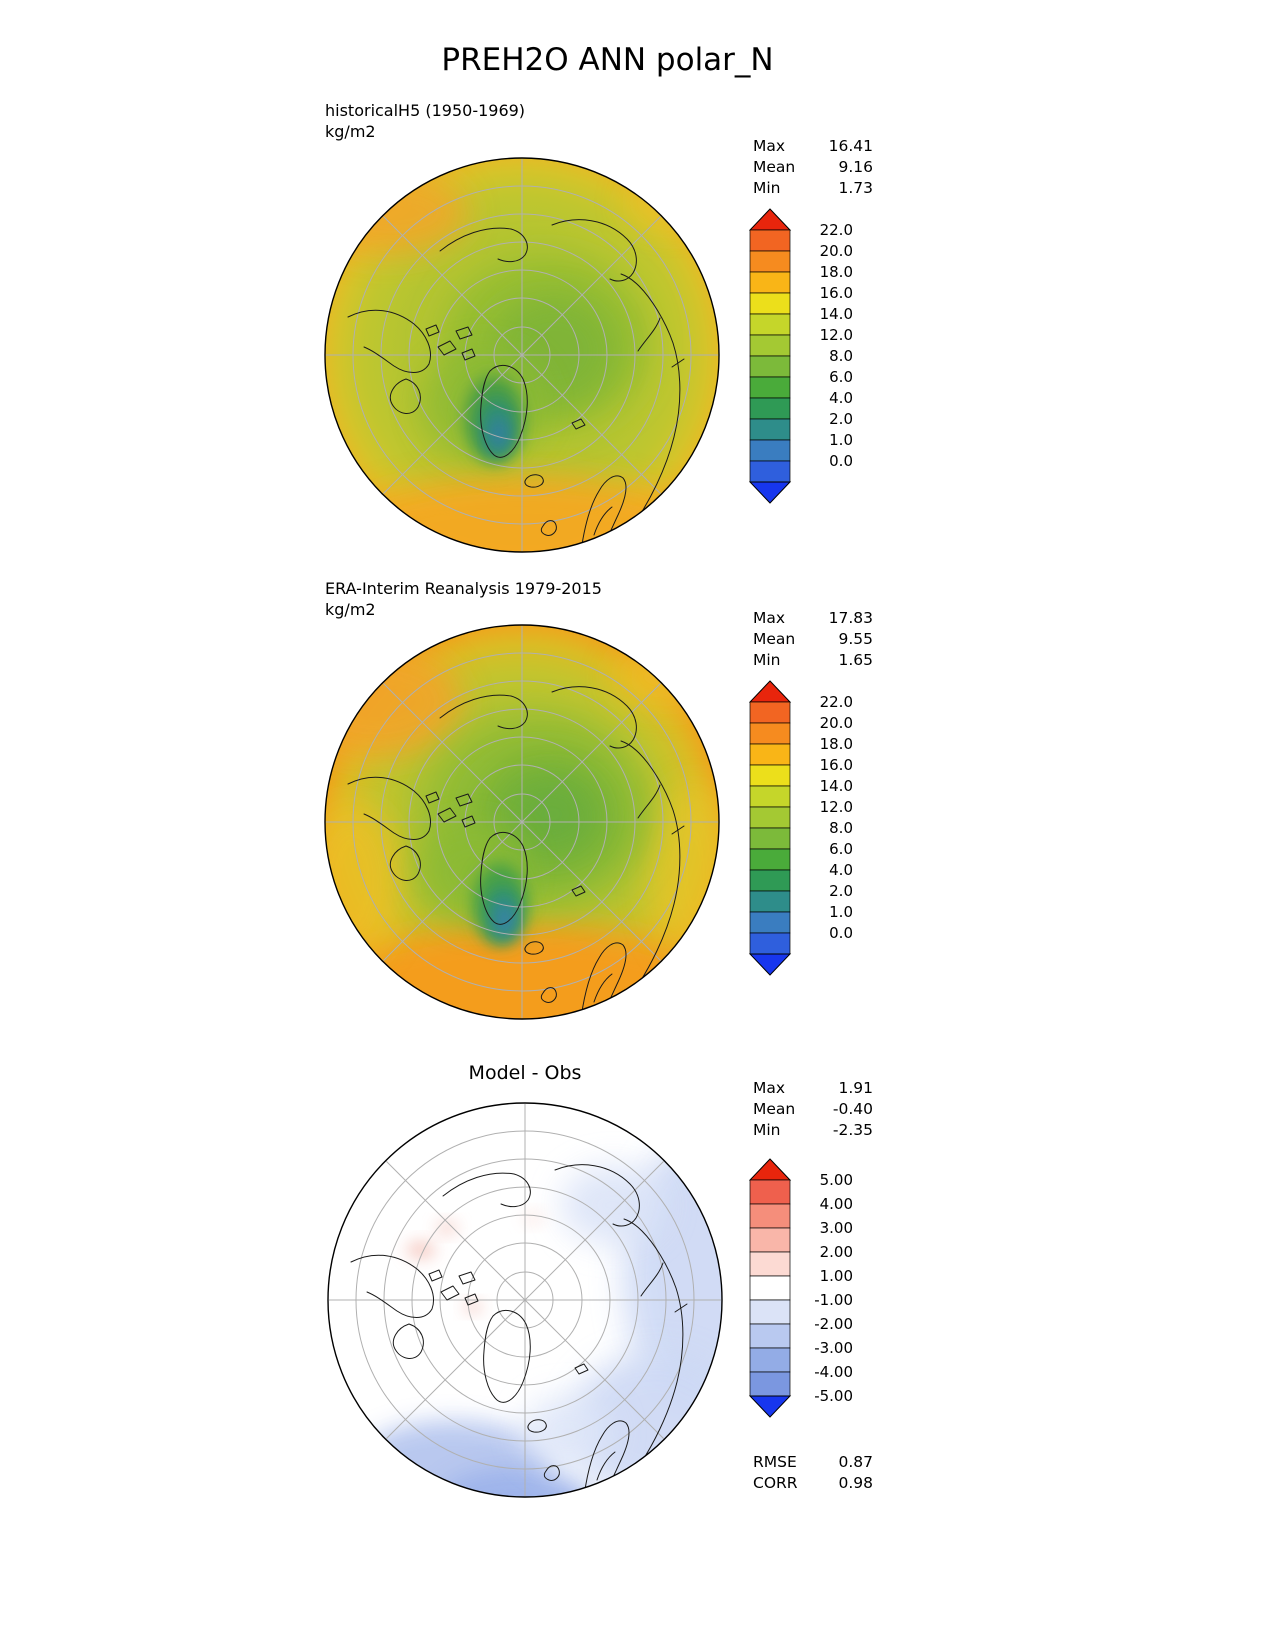  Describe the element at coordinates (836, 1276) in the screenshot. I see `svg-text: 1.00` at that location.